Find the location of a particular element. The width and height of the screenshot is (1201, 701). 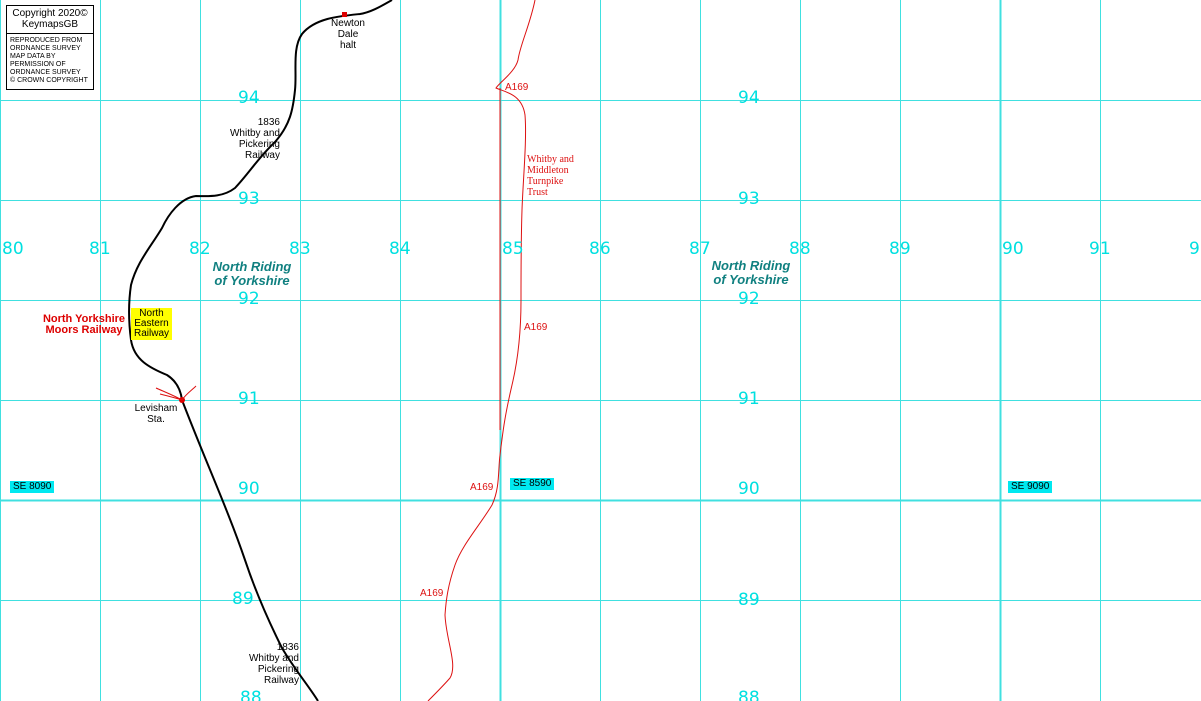

levisham-sidings is located at coordinates (176, 393).